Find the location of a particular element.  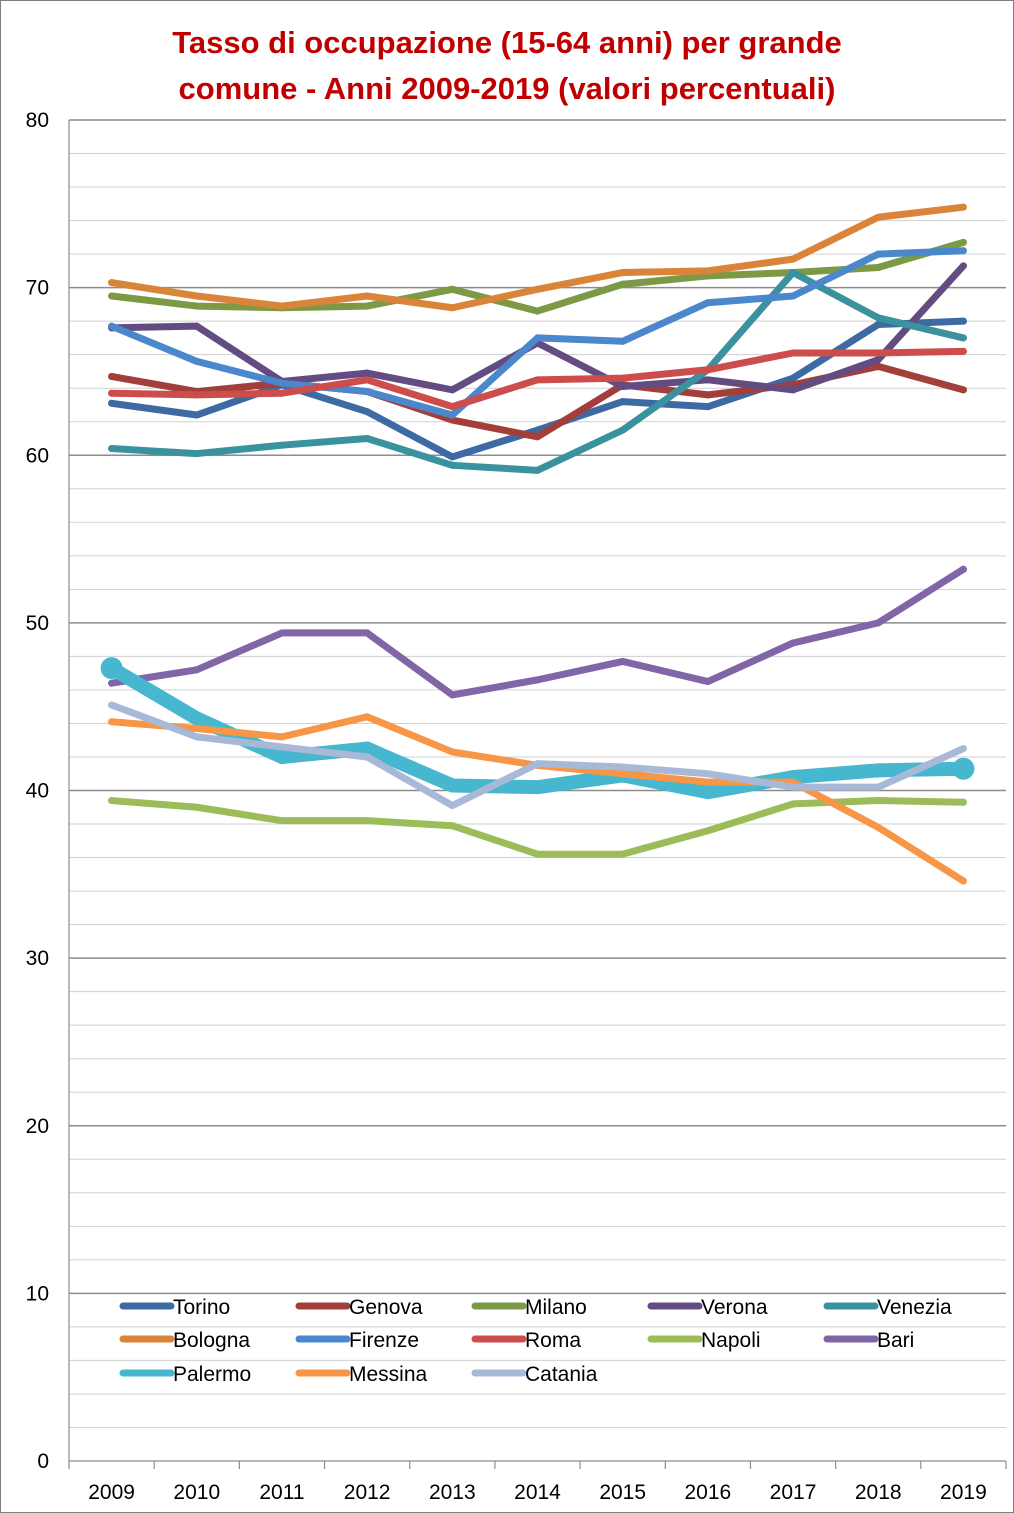

legend-item-catania: Catania is located at coordinates (534, 1374).